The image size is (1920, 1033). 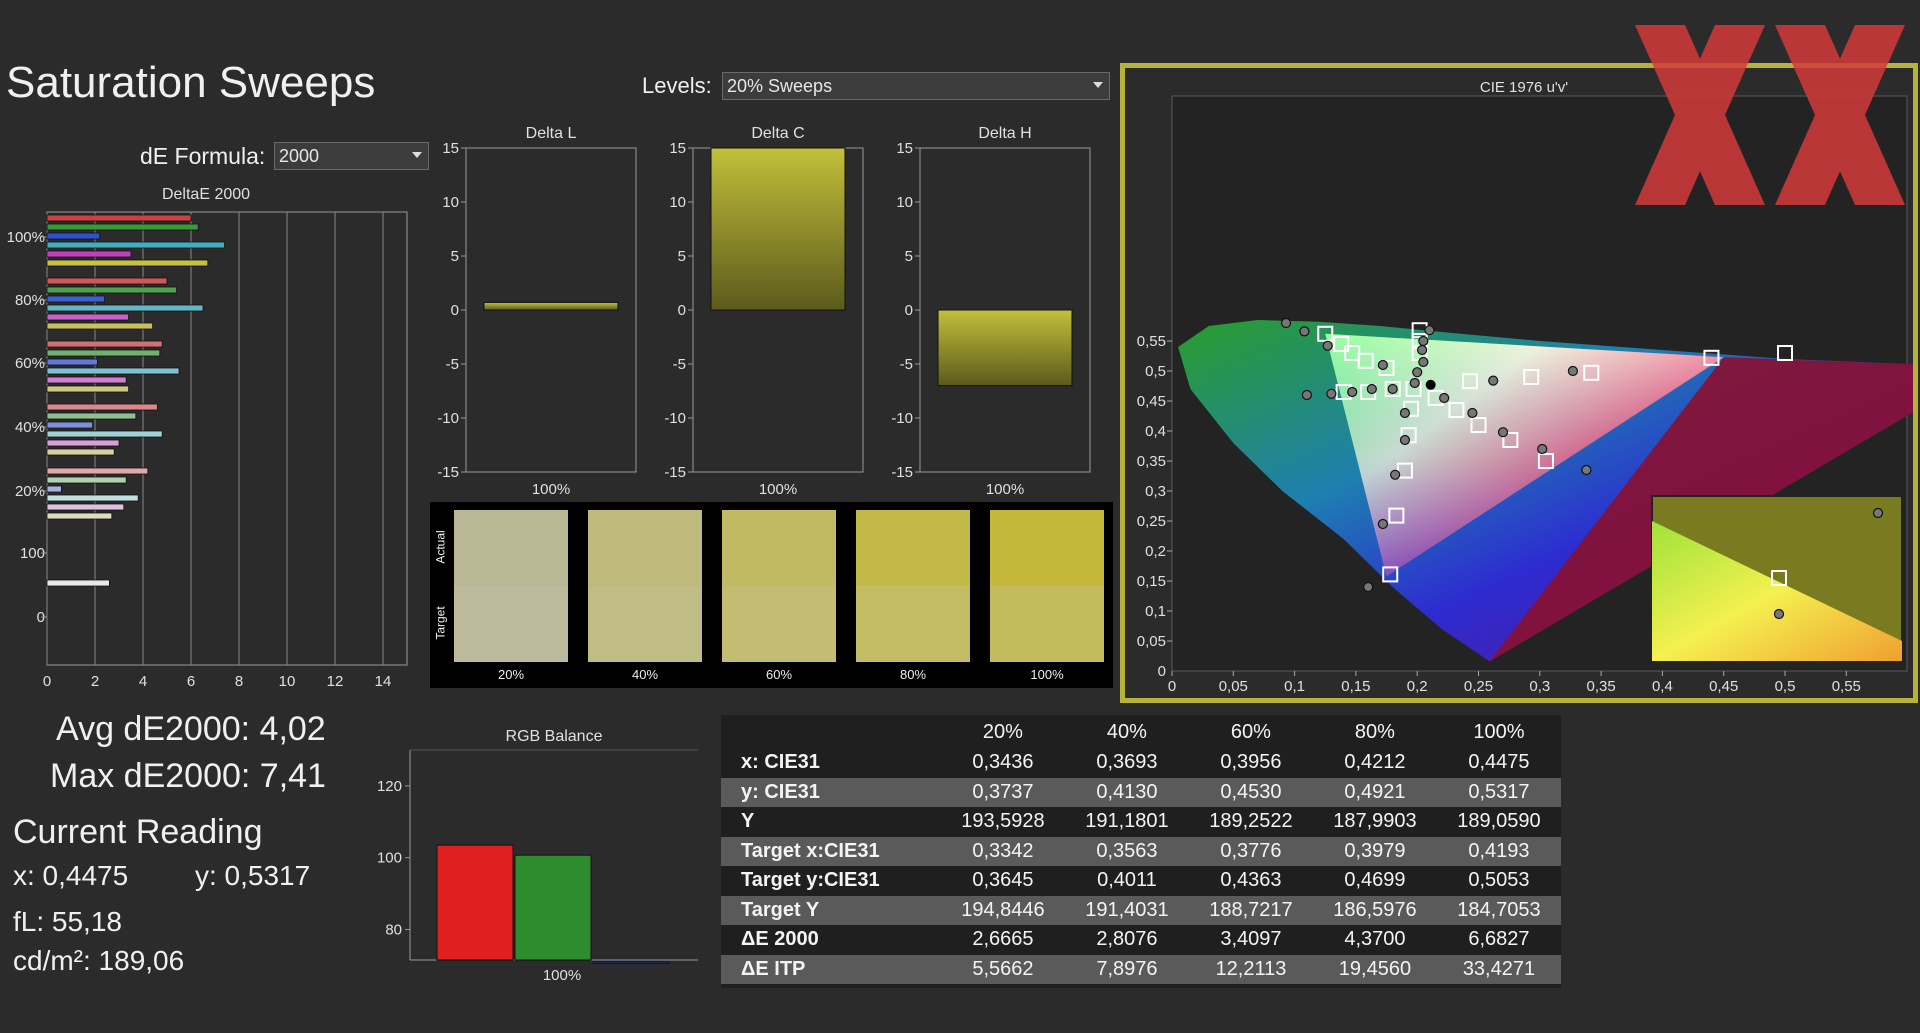 What do you see at coordinates (1002, 763) in the screenshot?
I see `table-cell: 0,3436` at bounding box center [1002, 763].